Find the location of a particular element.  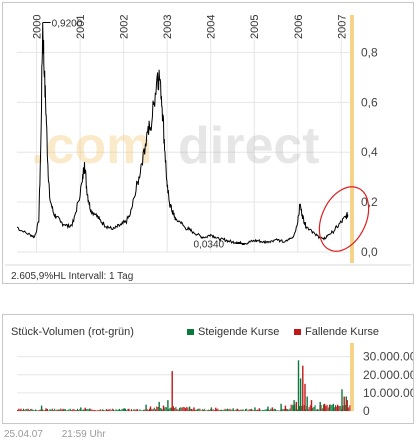

volume-tick-label: 0 is located at coordinates (366, 411).